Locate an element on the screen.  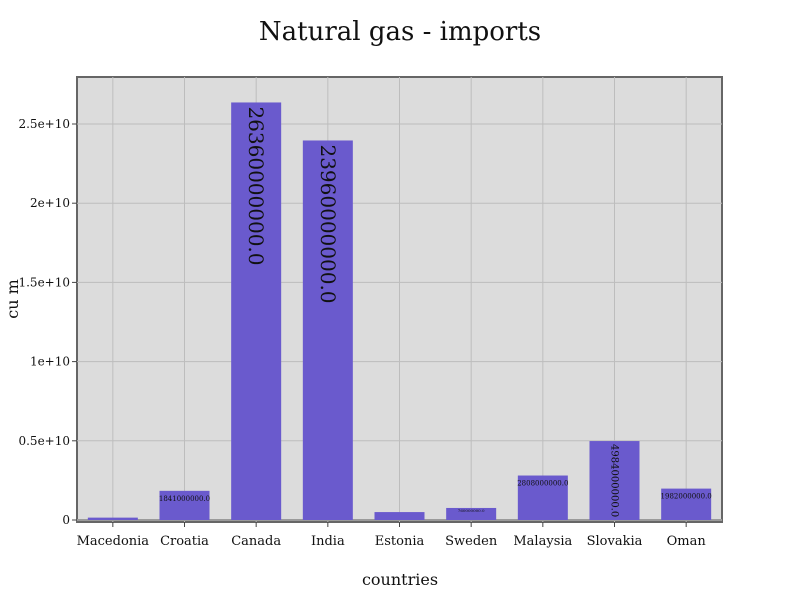
bar-oman is located at coordinates (686, 504).